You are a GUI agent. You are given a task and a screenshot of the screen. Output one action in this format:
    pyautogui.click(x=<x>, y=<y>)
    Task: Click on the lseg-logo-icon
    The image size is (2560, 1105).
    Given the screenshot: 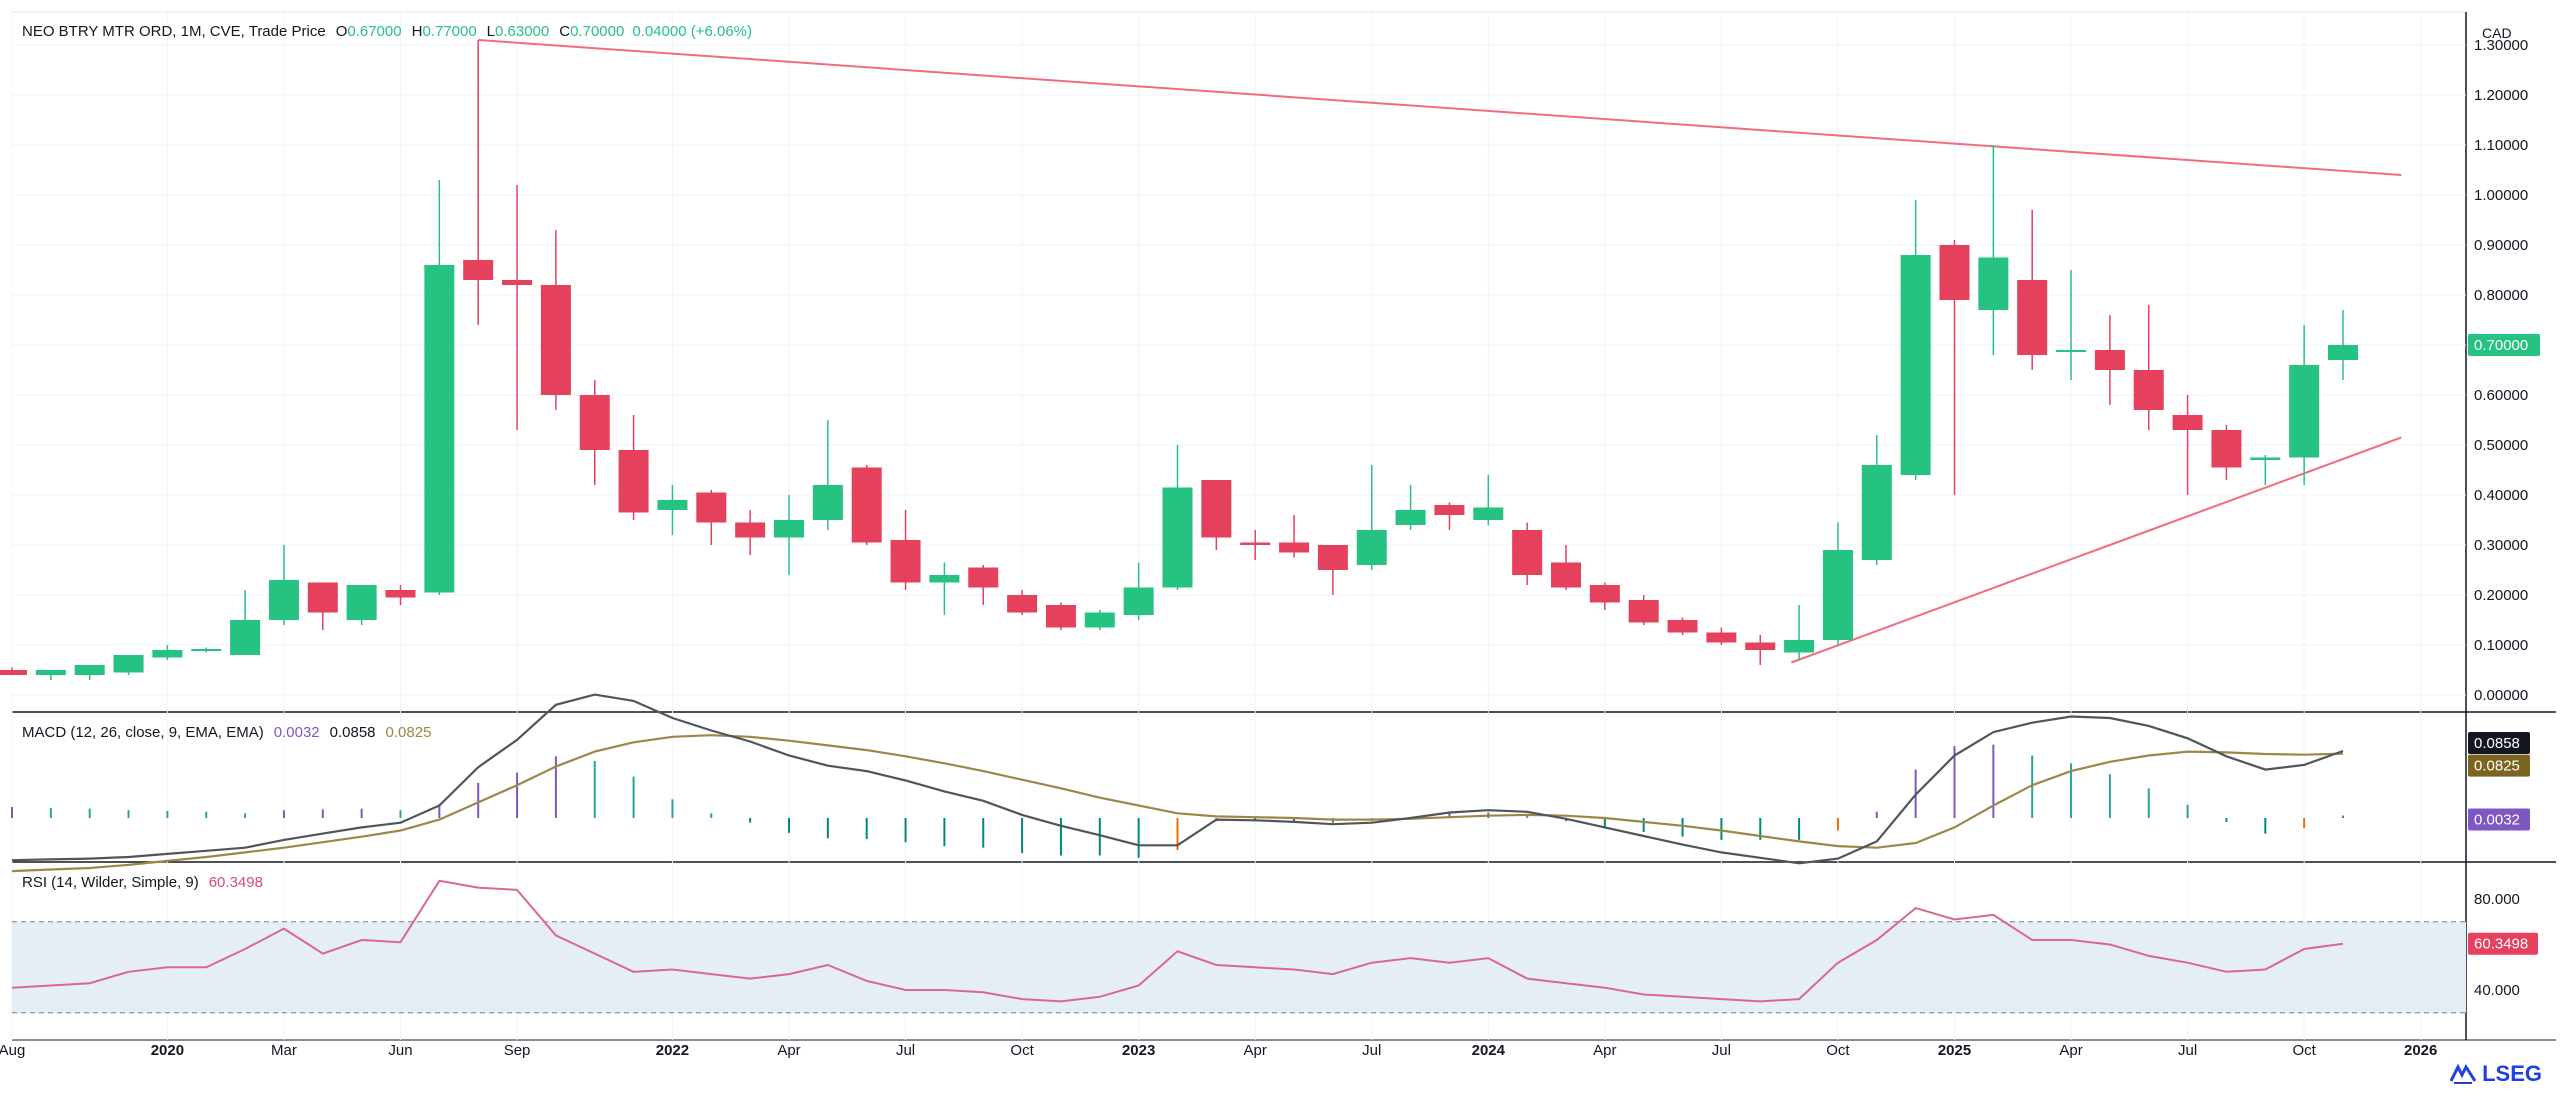 What is the action you would take?
    pyautogui.click(x=2463, y=1073)
    